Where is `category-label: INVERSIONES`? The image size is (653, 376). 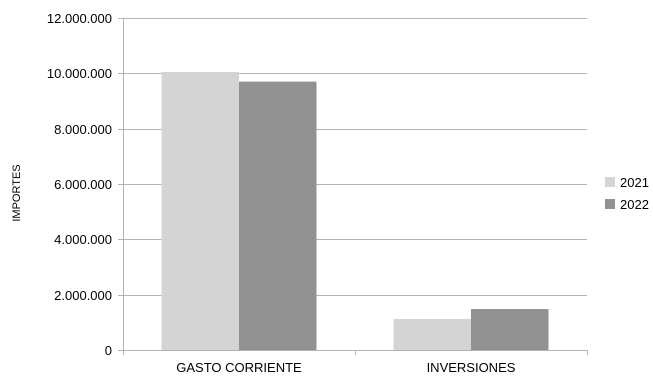
category-label: INVERSIONES is located at coordinates (471, 367).